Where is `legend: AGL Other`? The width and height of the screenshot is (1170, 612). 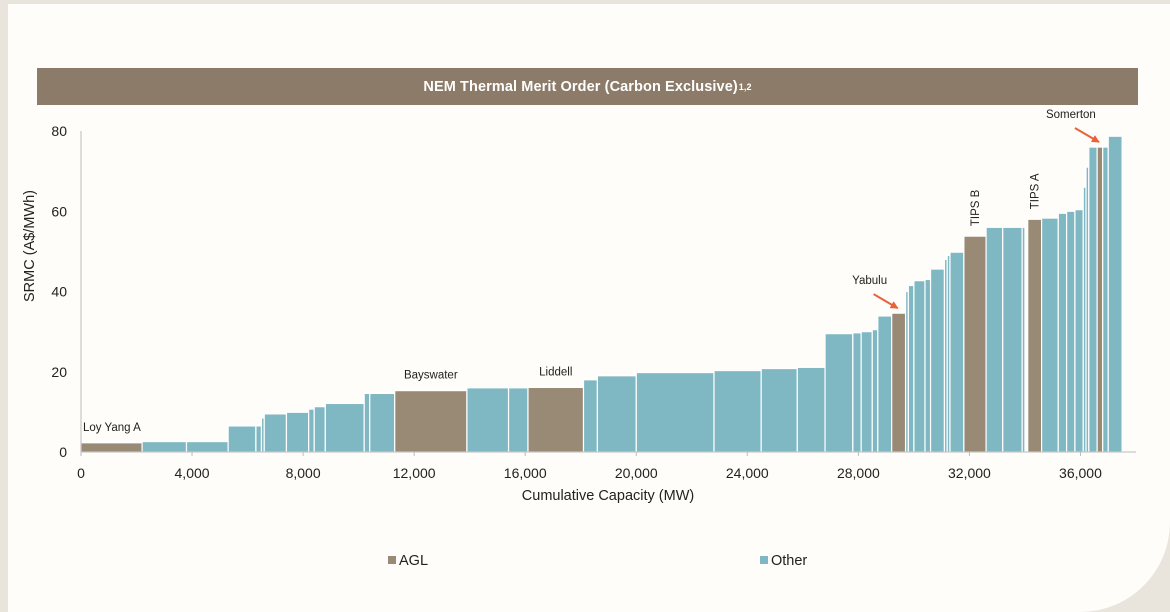 legend: AGL Other is located at coordinates (597, 561).